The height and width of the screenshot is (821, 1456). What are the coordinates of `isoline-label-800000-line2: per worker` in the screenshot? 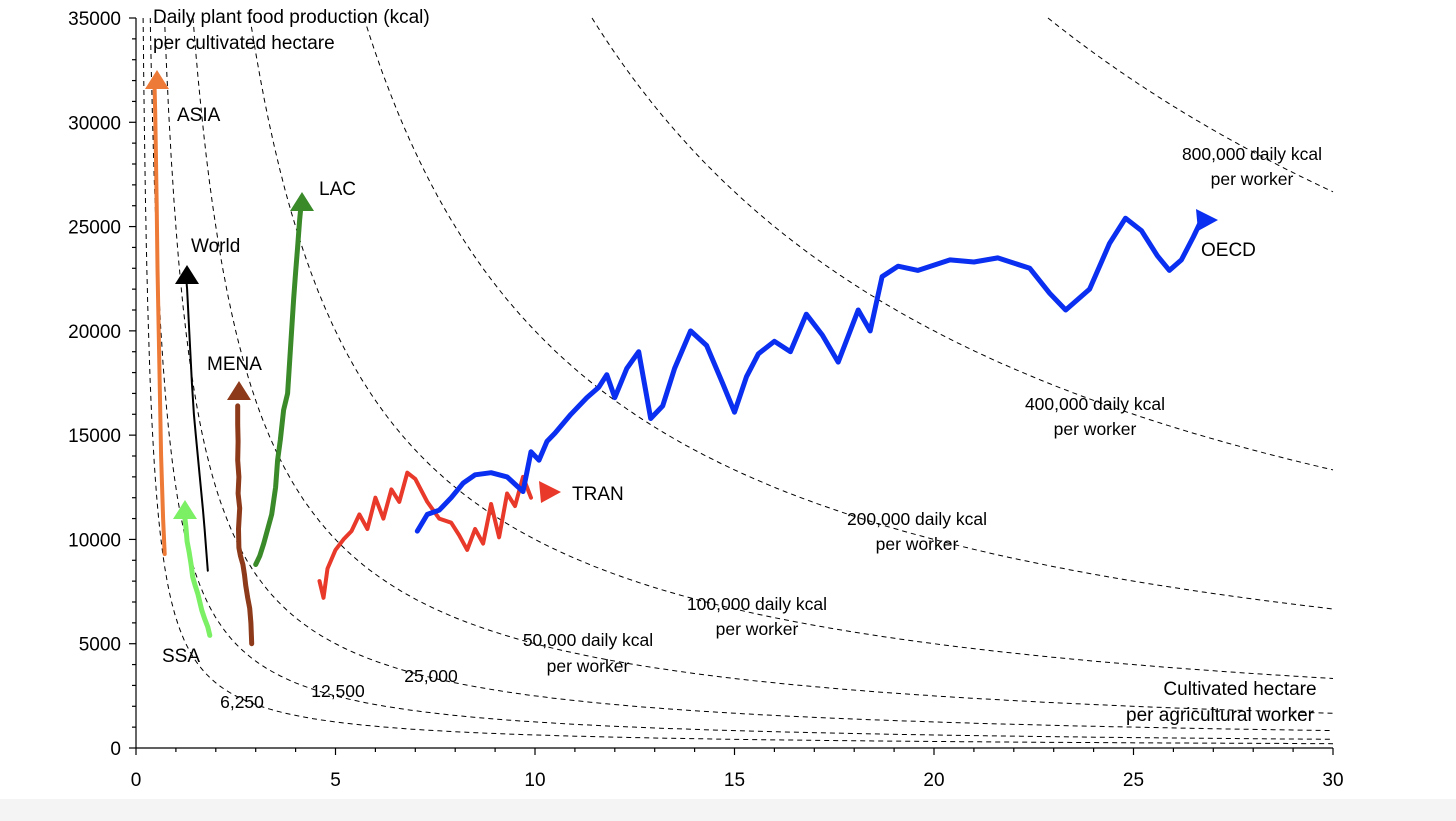 It's located at (1252, 179).